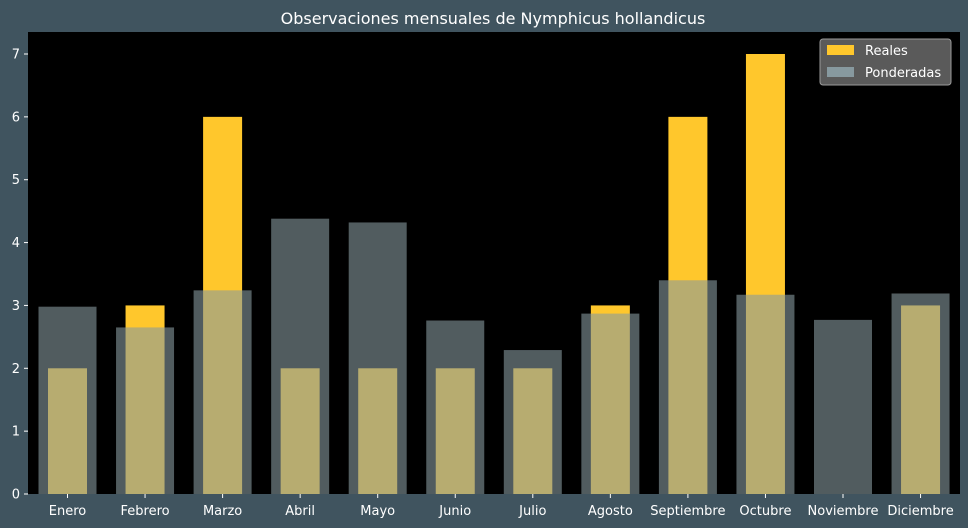 Image resolution: width=968 pixels, height=528 pixels. Describe the element at coordinates (454, 511) in the screenshot. I see `x-tick-label: Junio` at that location.